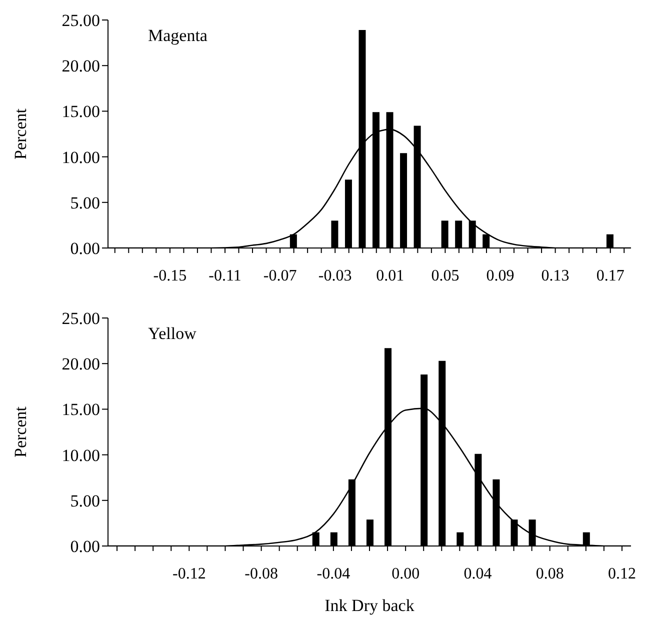  I want to click on x-tick-label: 0.05, so click(445, 275).